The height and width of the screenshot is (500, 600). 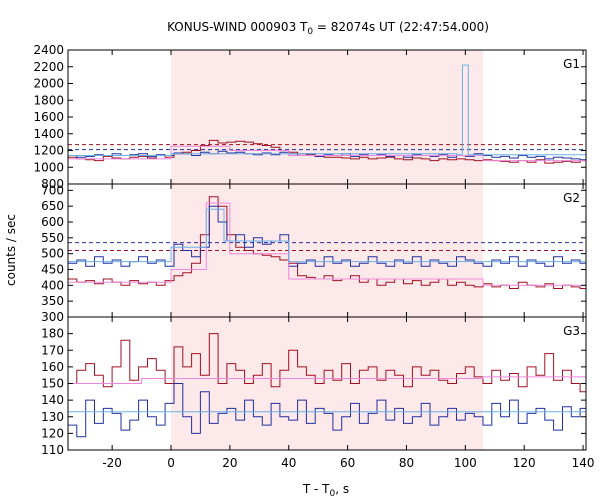 I want to click on y-tick-label: 110, so click(x=52, y=450).